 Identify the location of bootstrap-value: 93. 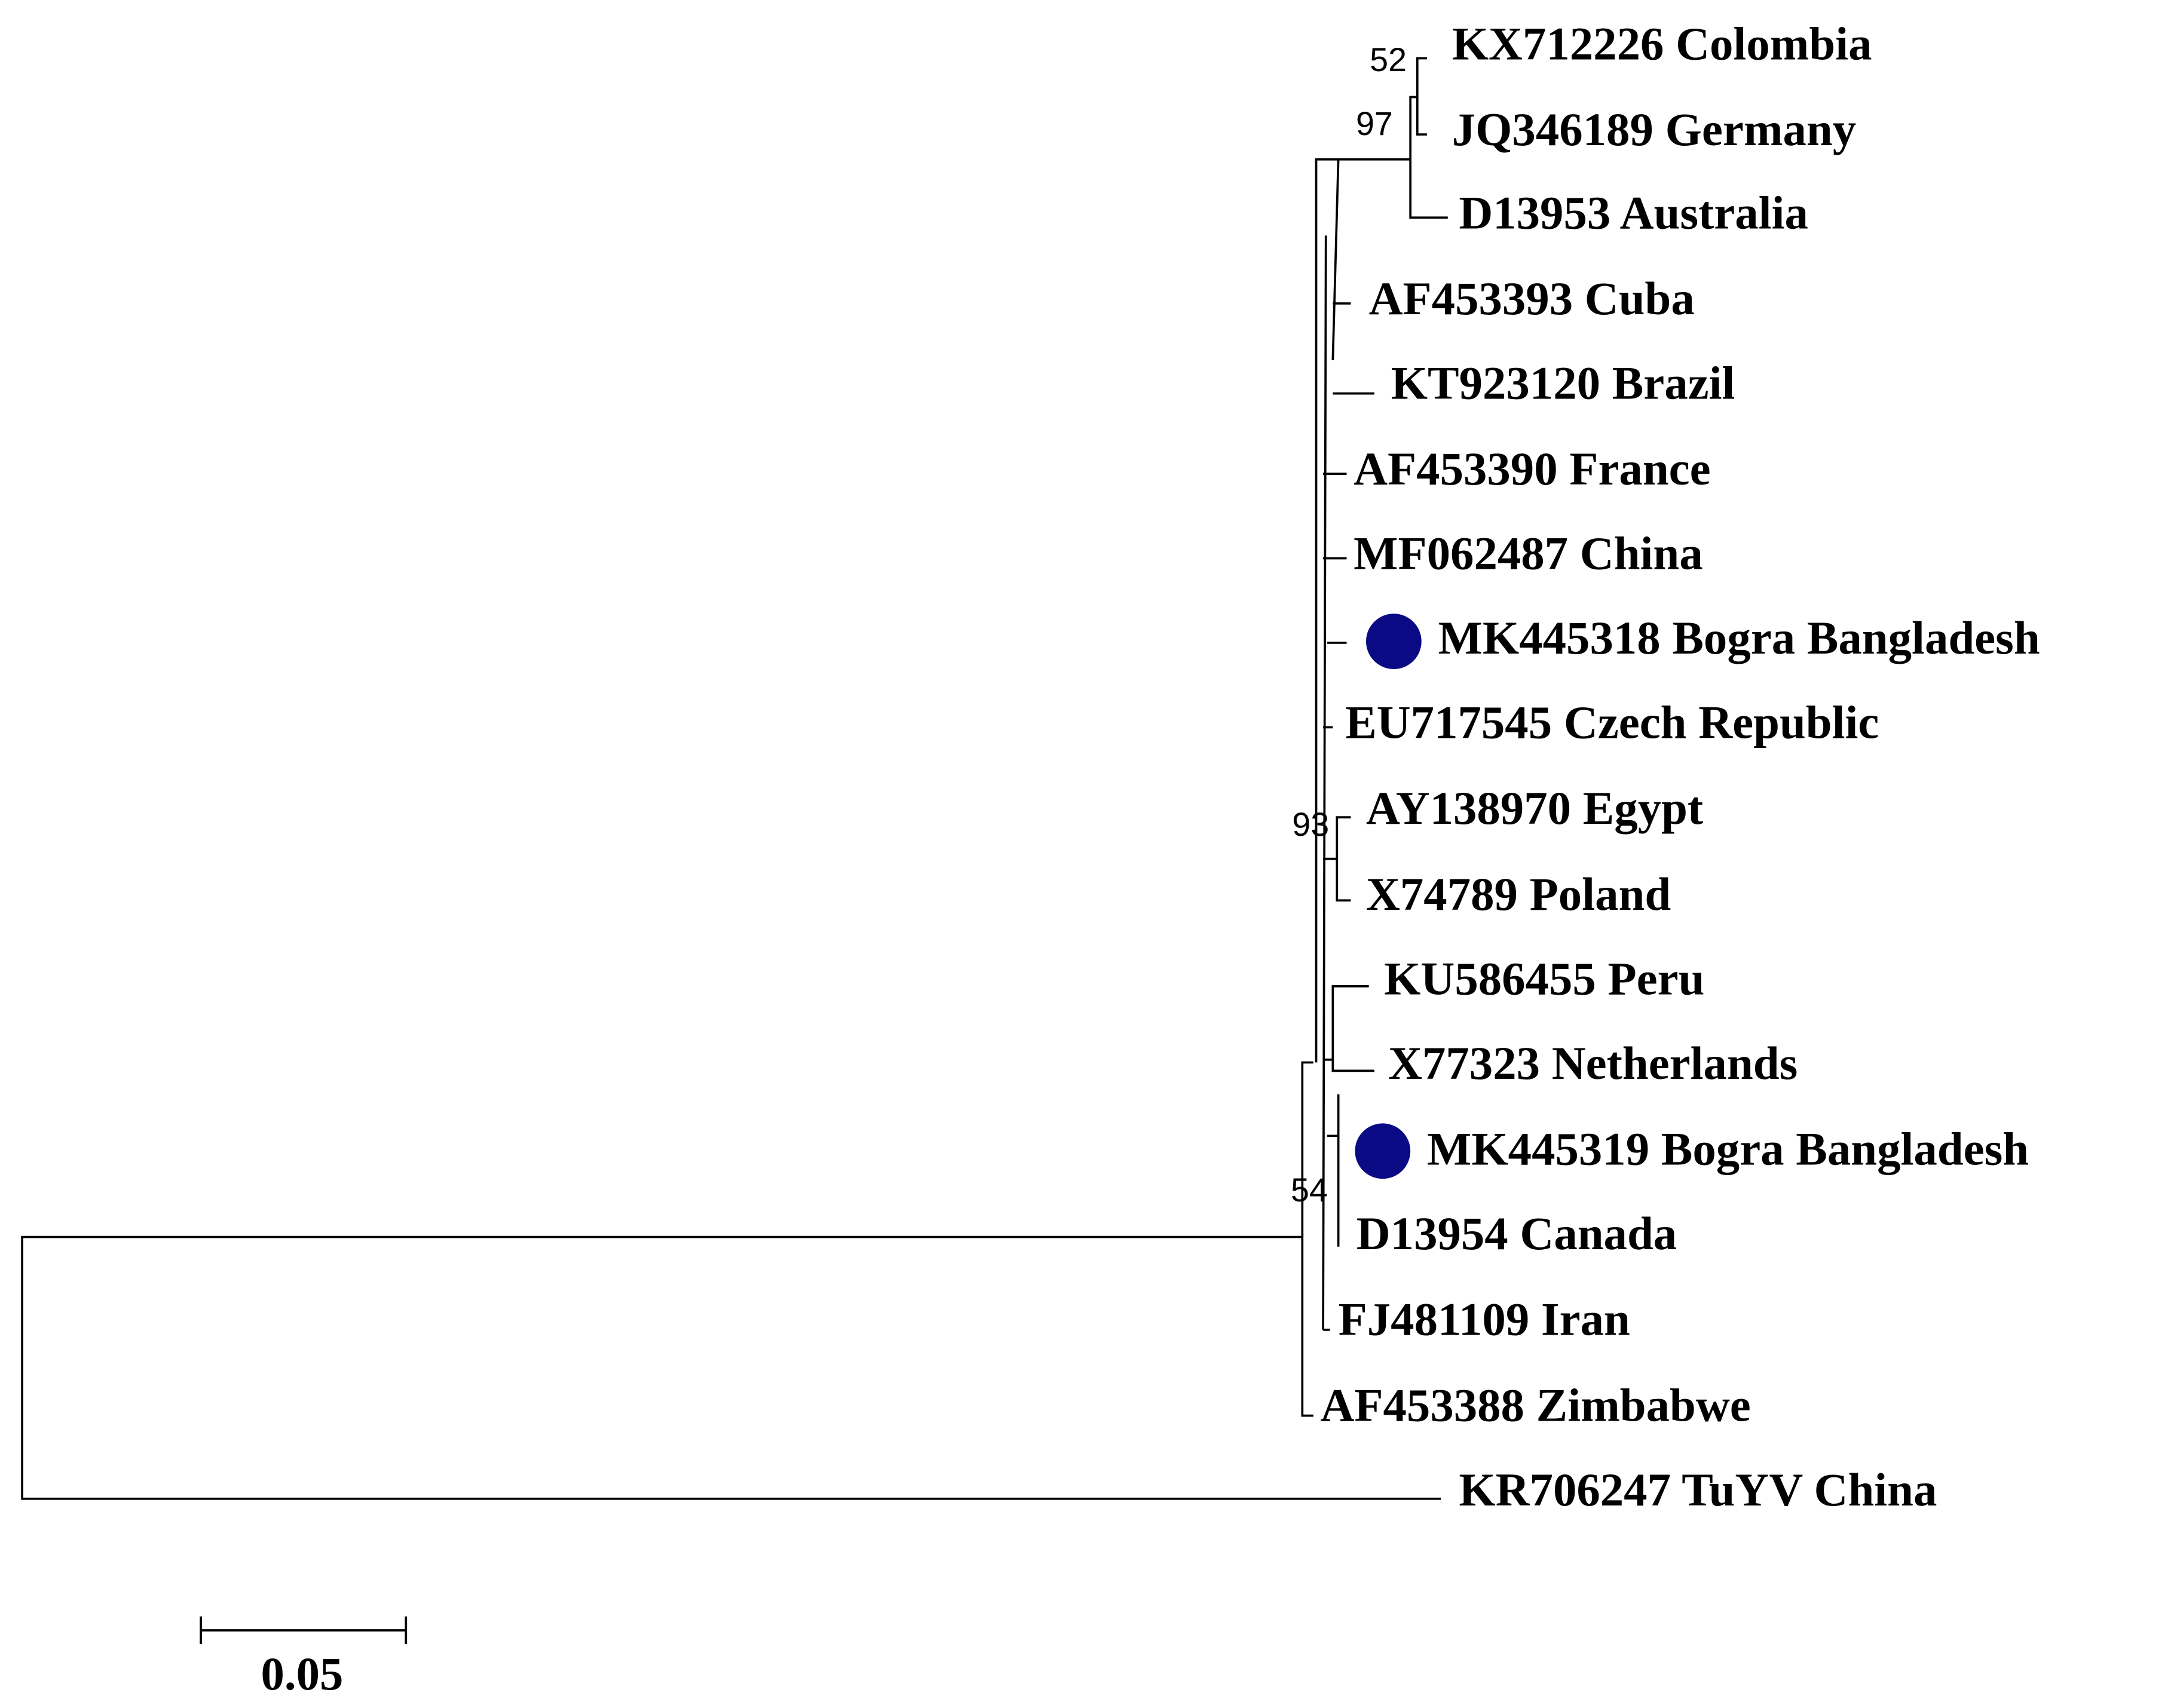
(1310, 825).